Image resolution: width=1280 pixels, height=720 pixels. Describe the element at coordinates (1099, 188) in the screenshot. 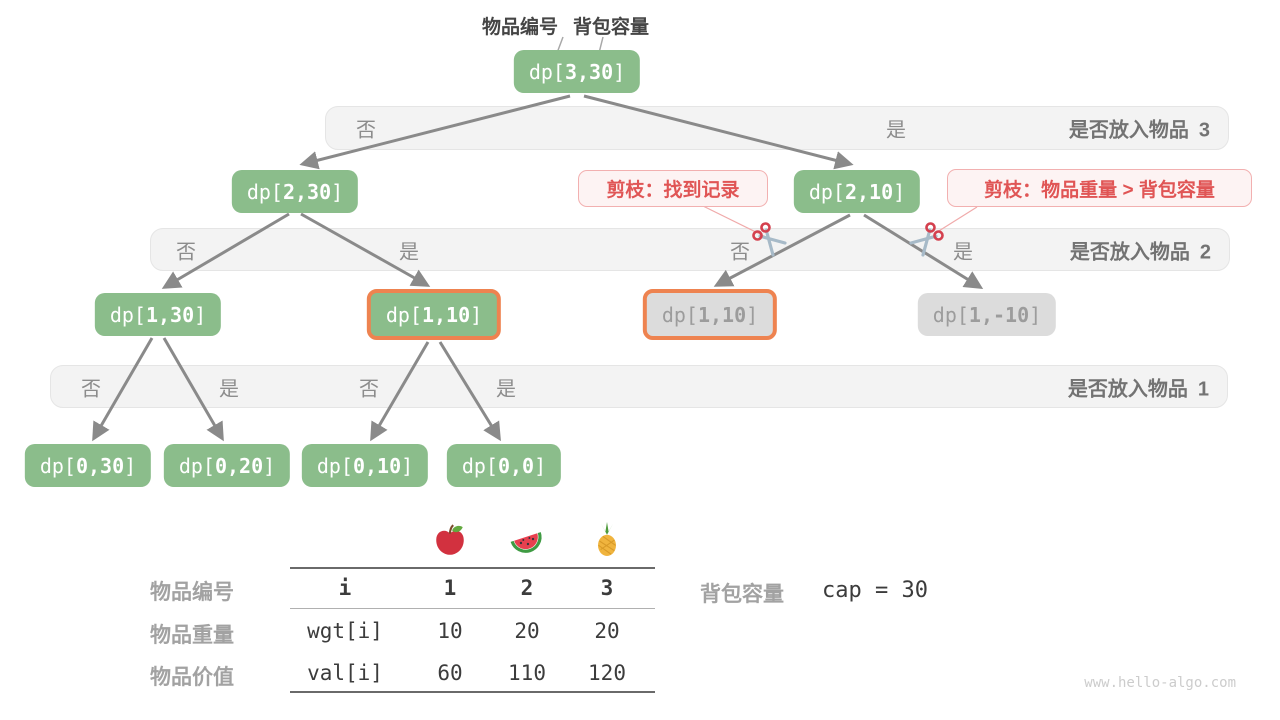

I see `prune-annotation-over-weight: 剪枝：物品重量 > 背包容量` at that location.